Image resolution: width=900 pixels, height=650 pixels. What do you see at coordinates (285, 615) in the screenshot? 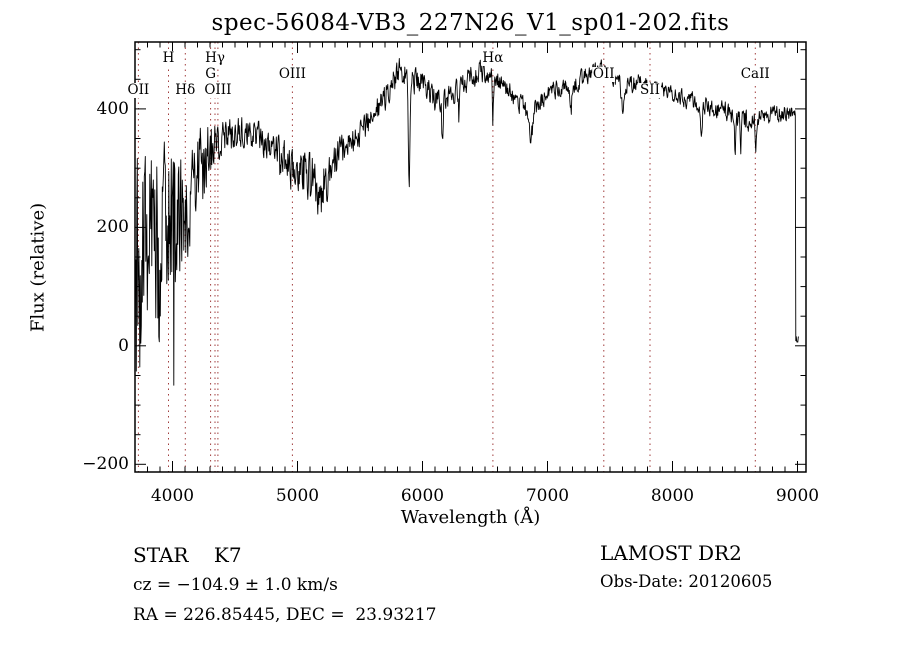
I see `coordinates-text: RA = 226.85445, DEC = 23.93217` at bounding box center [285, 615].